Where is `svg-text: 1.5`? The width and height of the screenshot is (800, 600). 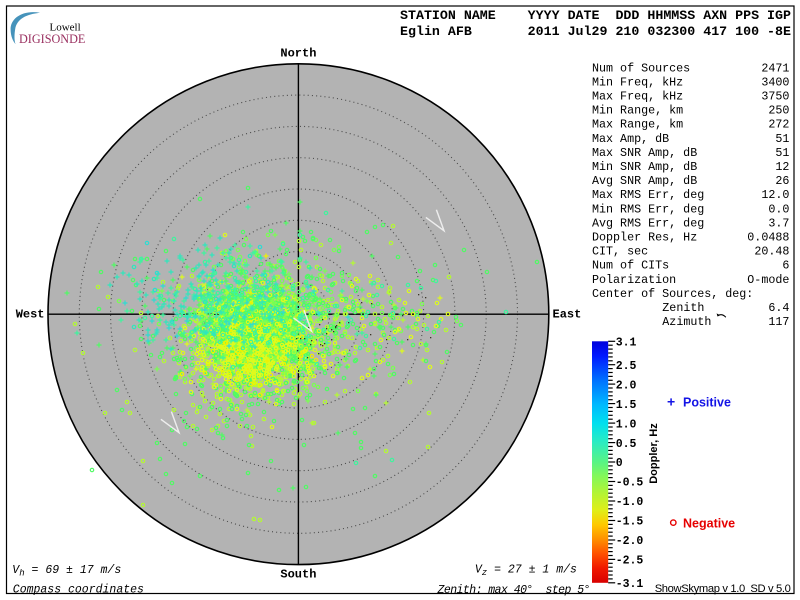 svg-text: 1.5 is located at coordinates (626, 405).